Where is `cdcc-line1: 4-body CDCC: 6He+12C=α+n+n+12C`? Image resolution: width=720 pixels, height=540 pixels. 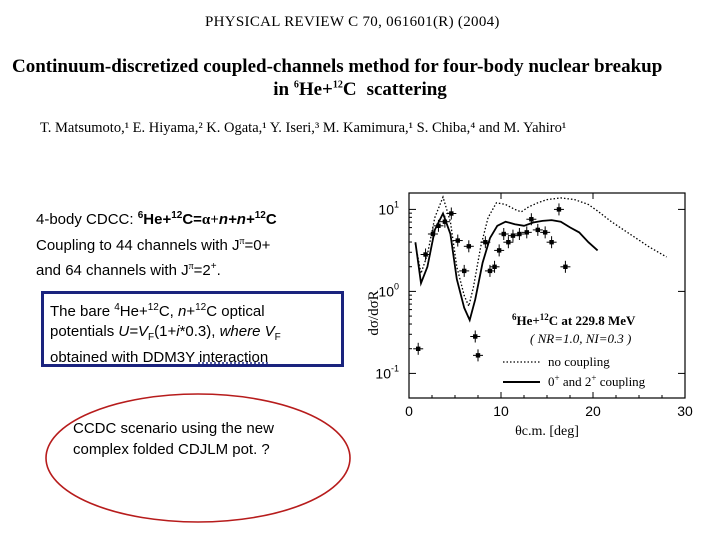
cdcc-line1: 4-body CDCC: 6He+12C=α+n+n+12C is located at coordinates (156, 218).